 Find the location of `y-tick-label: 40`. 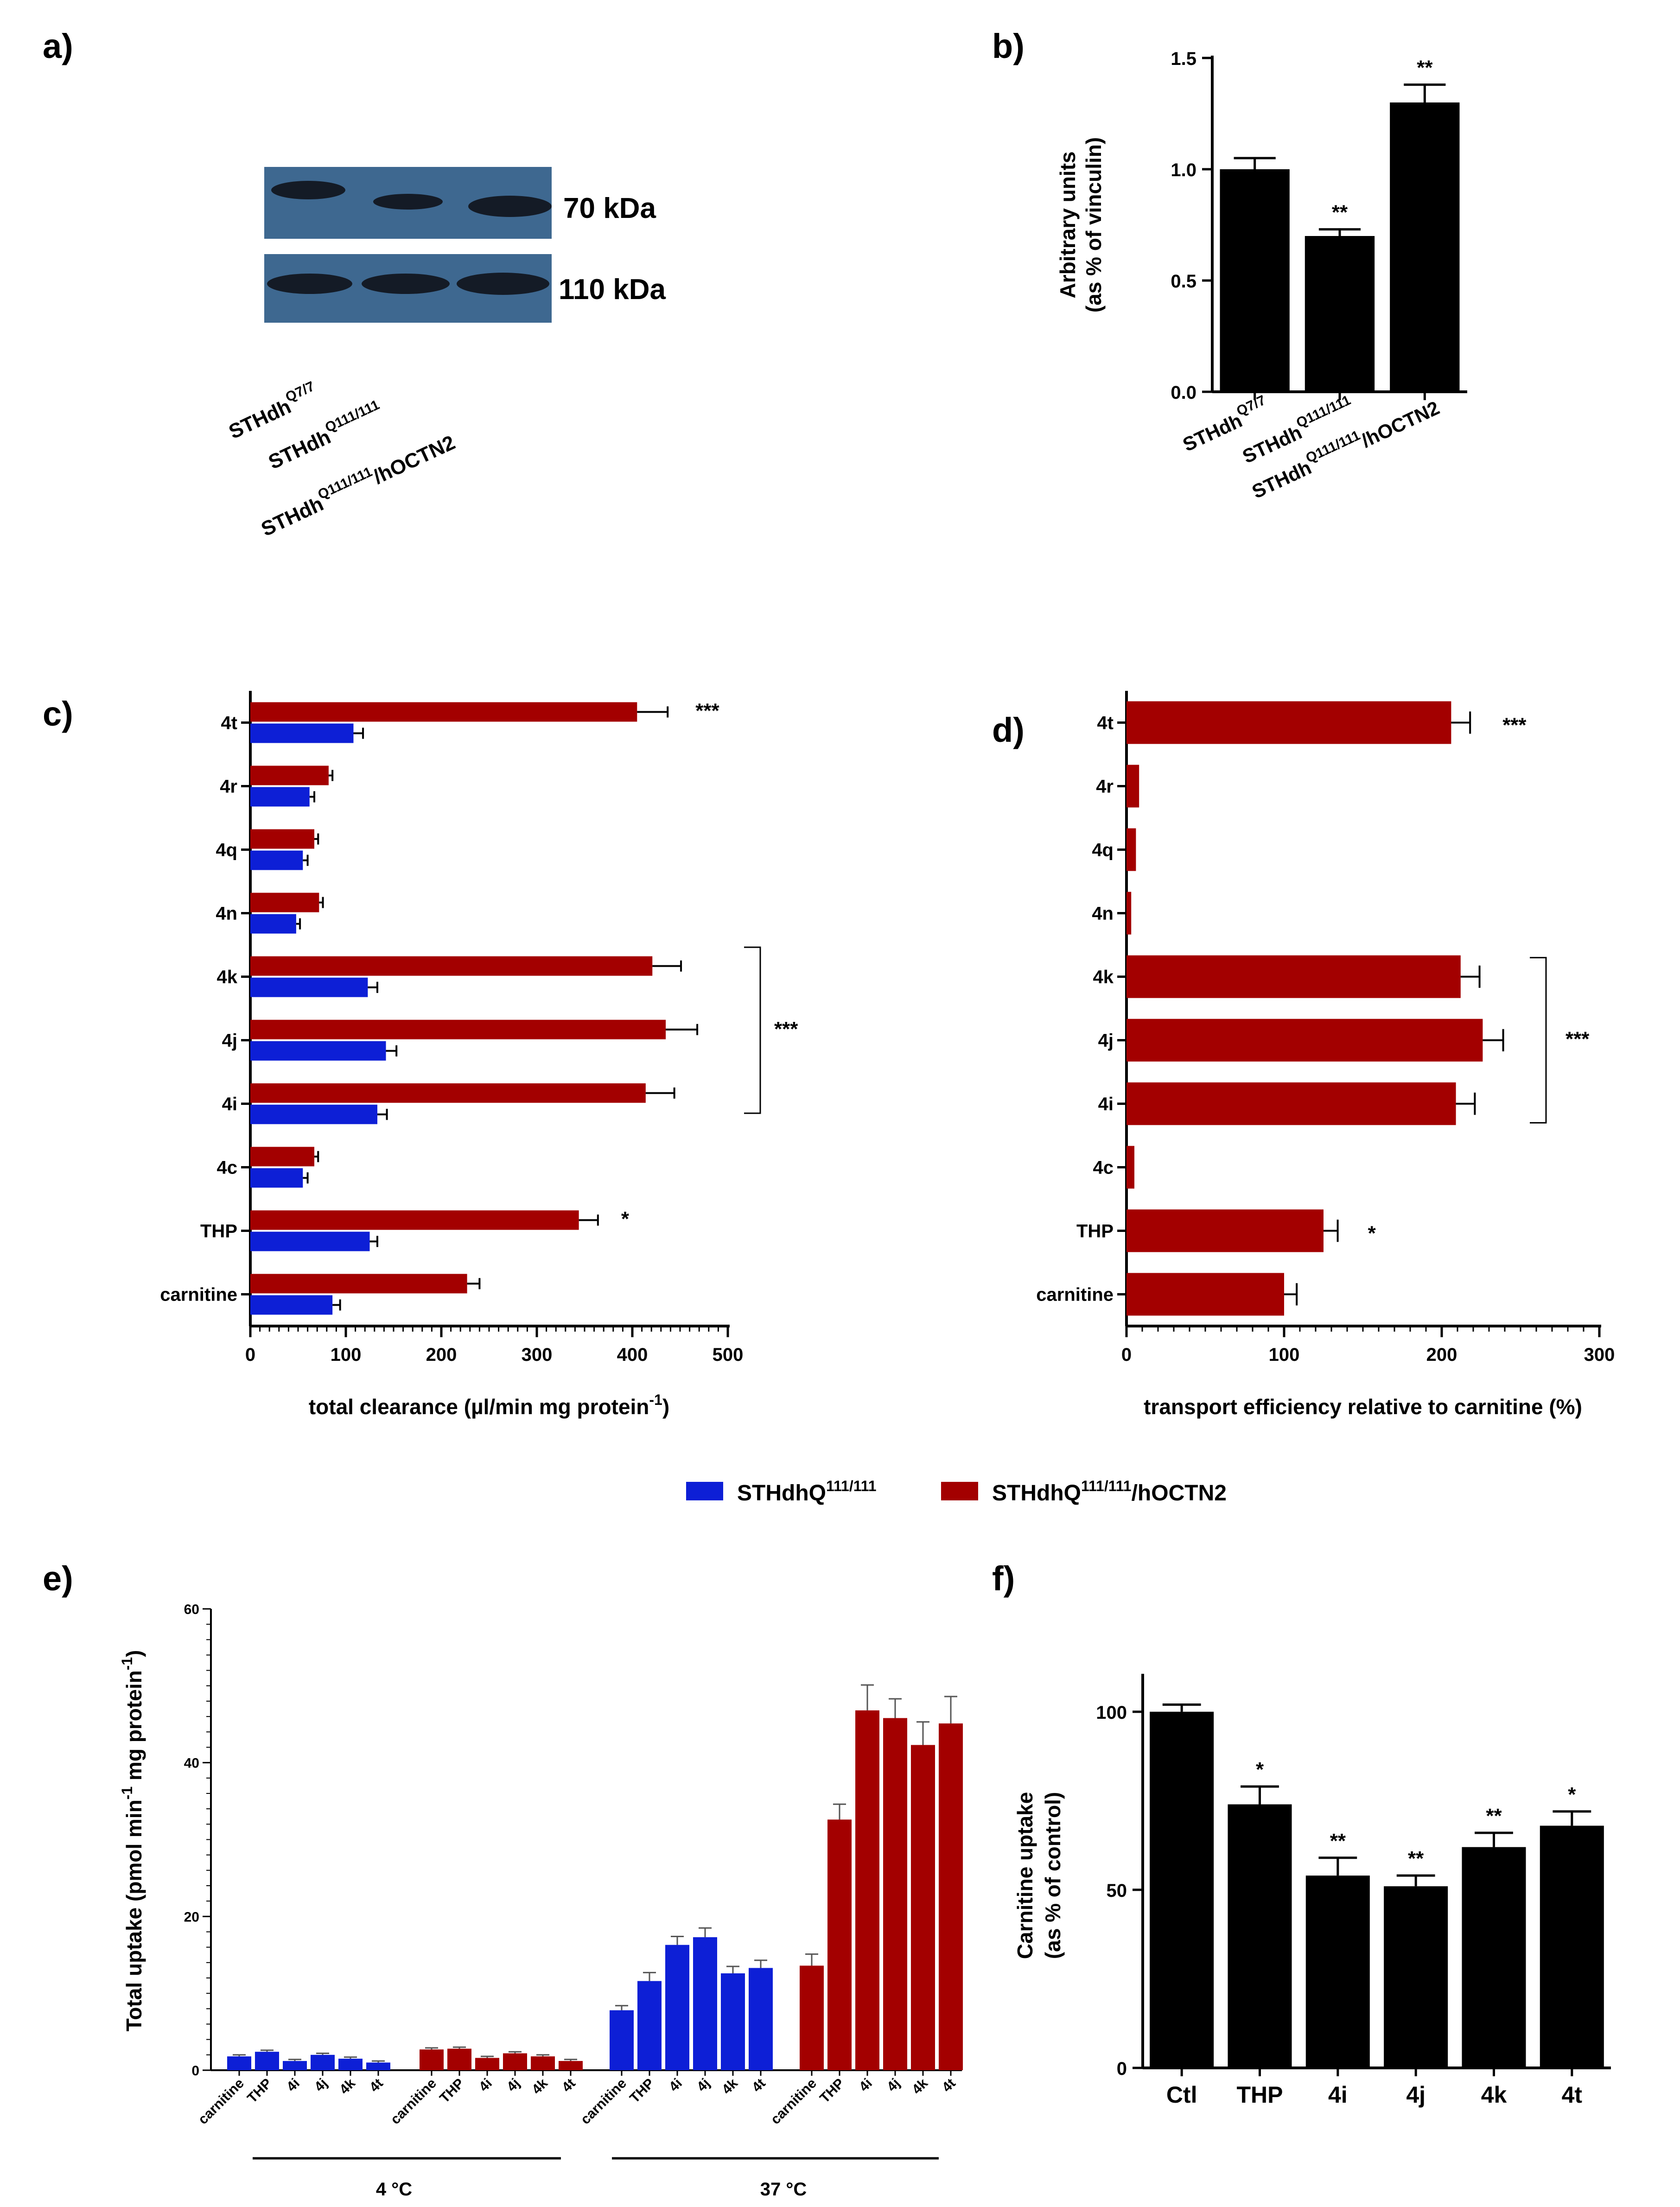

y-tick-label: 40 is located at coordinates (191, 1764).